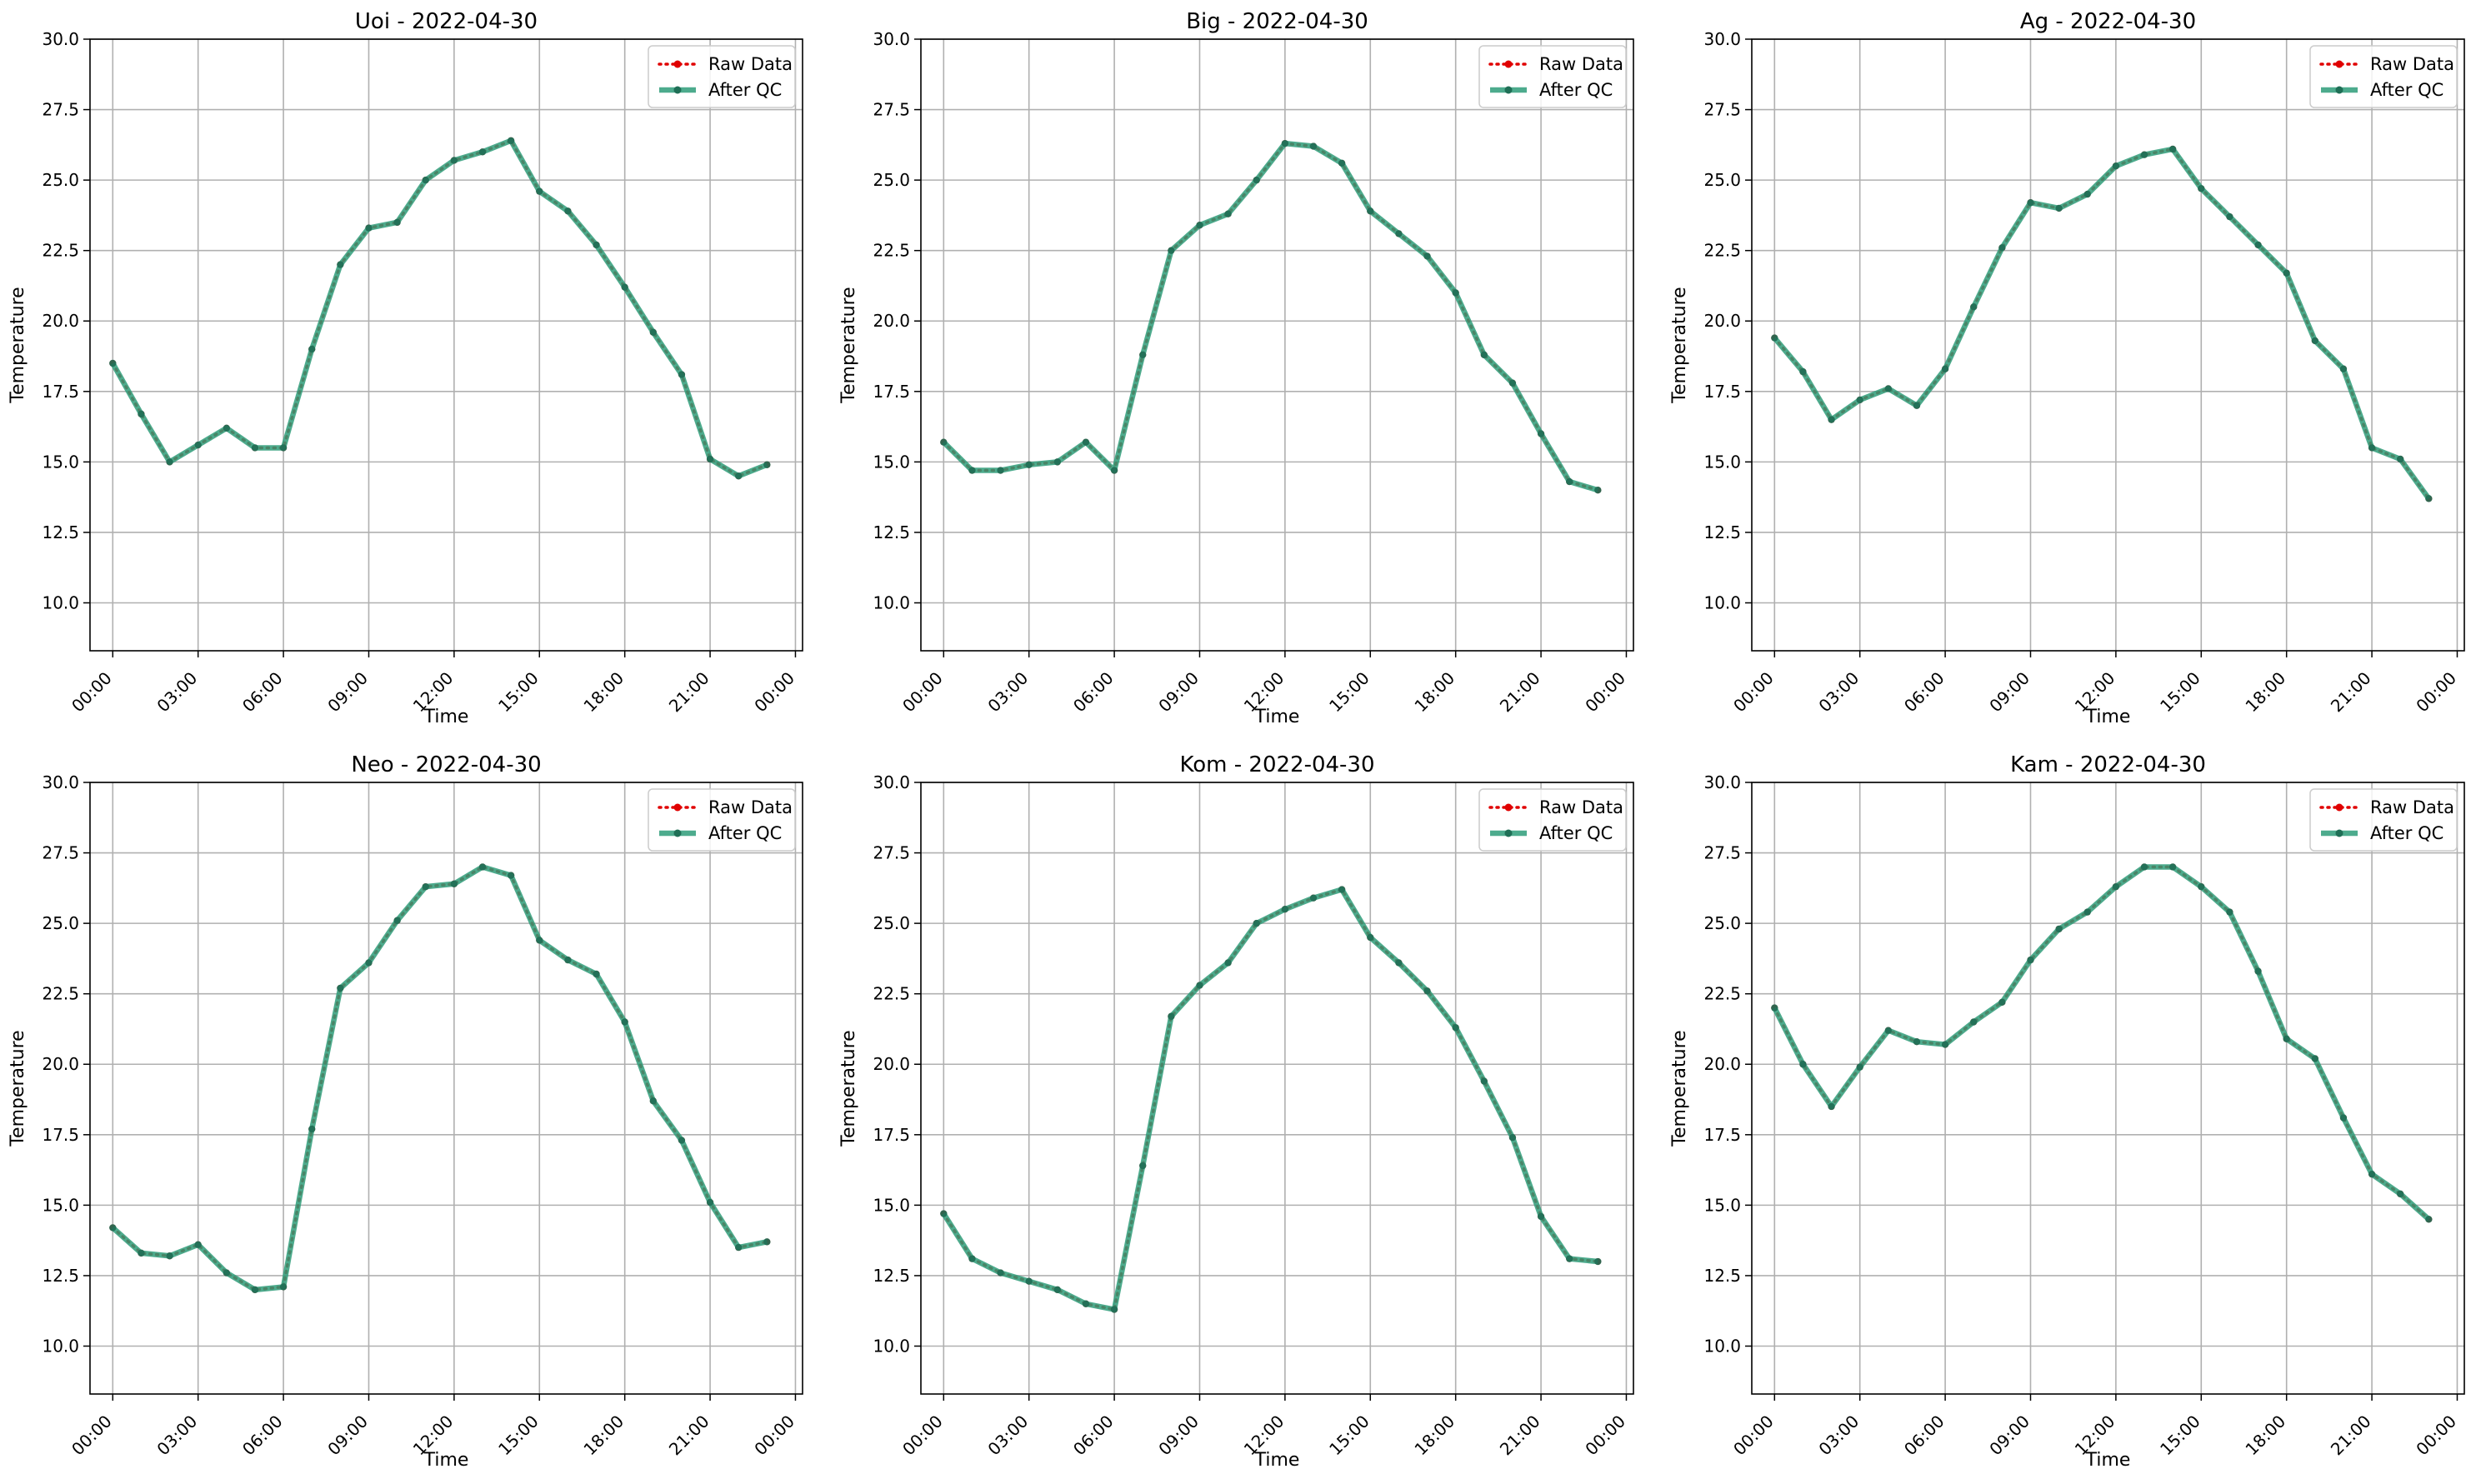  I want to click on y-tick-label: 10.0, so click(892, 602).